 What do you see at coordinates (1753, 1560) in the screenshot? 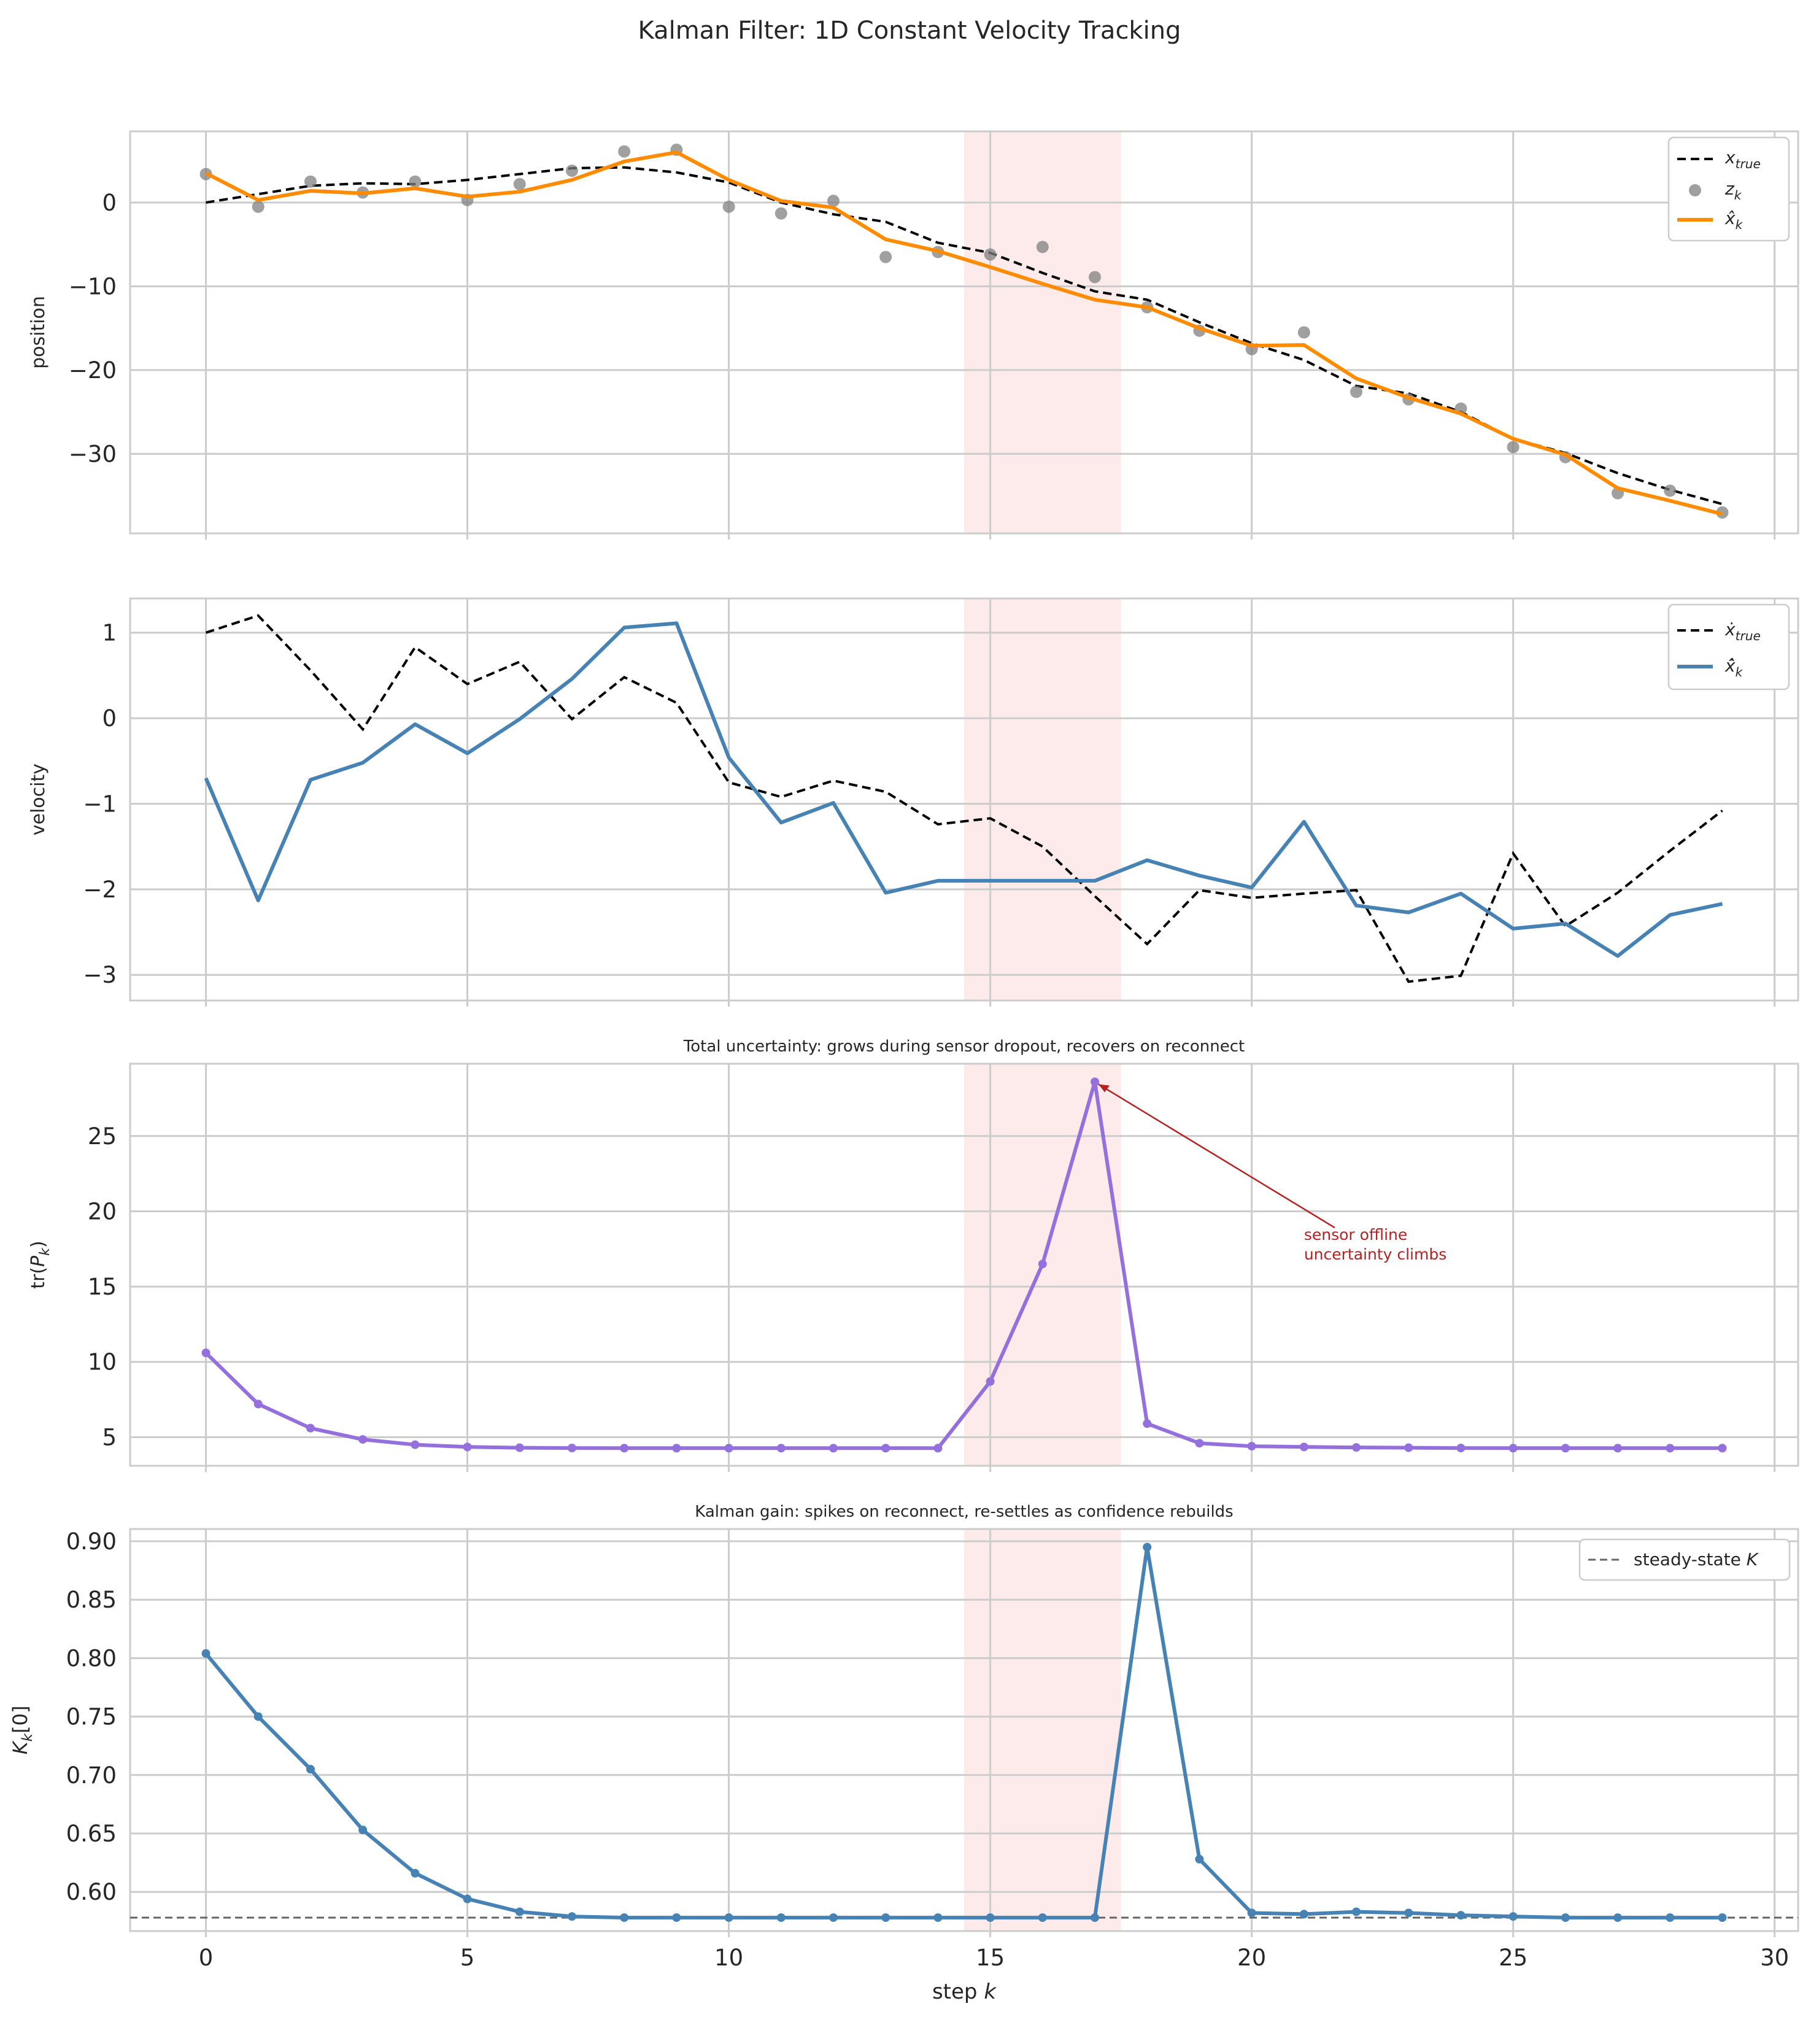
I see `legend-label-steady-state-var: K` at bounding box center [1753, 1560].